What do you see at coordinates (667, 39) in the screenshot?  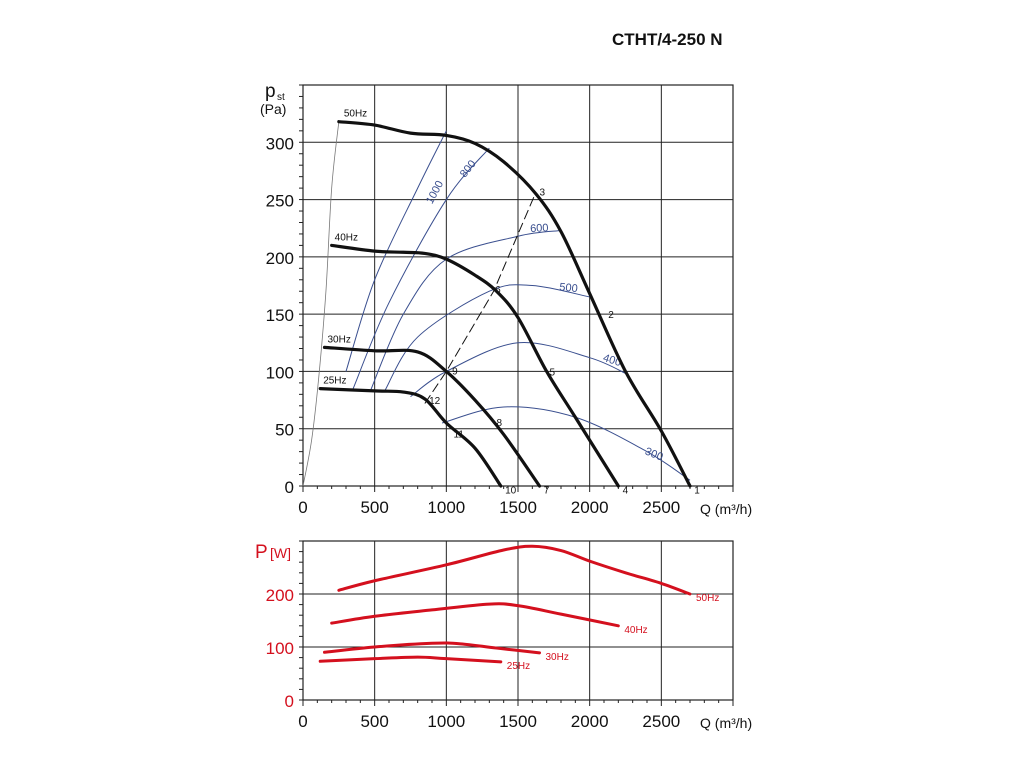 I see `chart-title: CTHT/4-250 N` at bounding box center [667, 39].